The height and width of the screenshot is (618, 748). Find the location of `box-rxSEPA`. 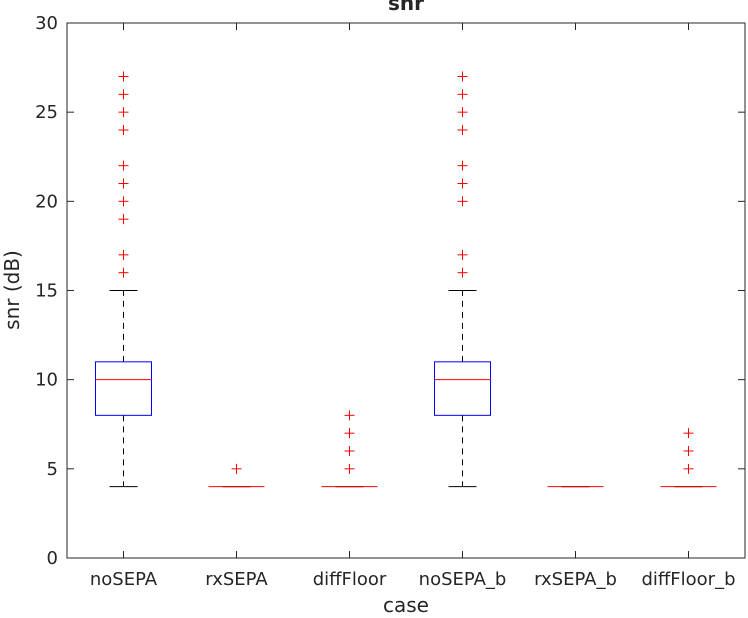

box-rxSEPA is located at coordinates (236, 475).